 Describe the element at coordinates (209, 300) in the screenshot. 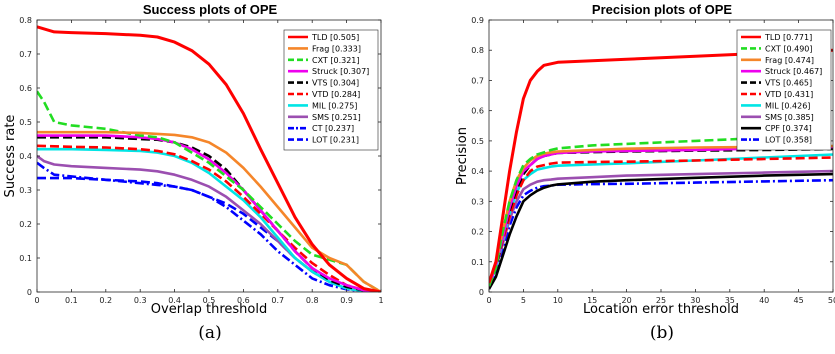

I see `x-tick-label: 0.5` at that location.